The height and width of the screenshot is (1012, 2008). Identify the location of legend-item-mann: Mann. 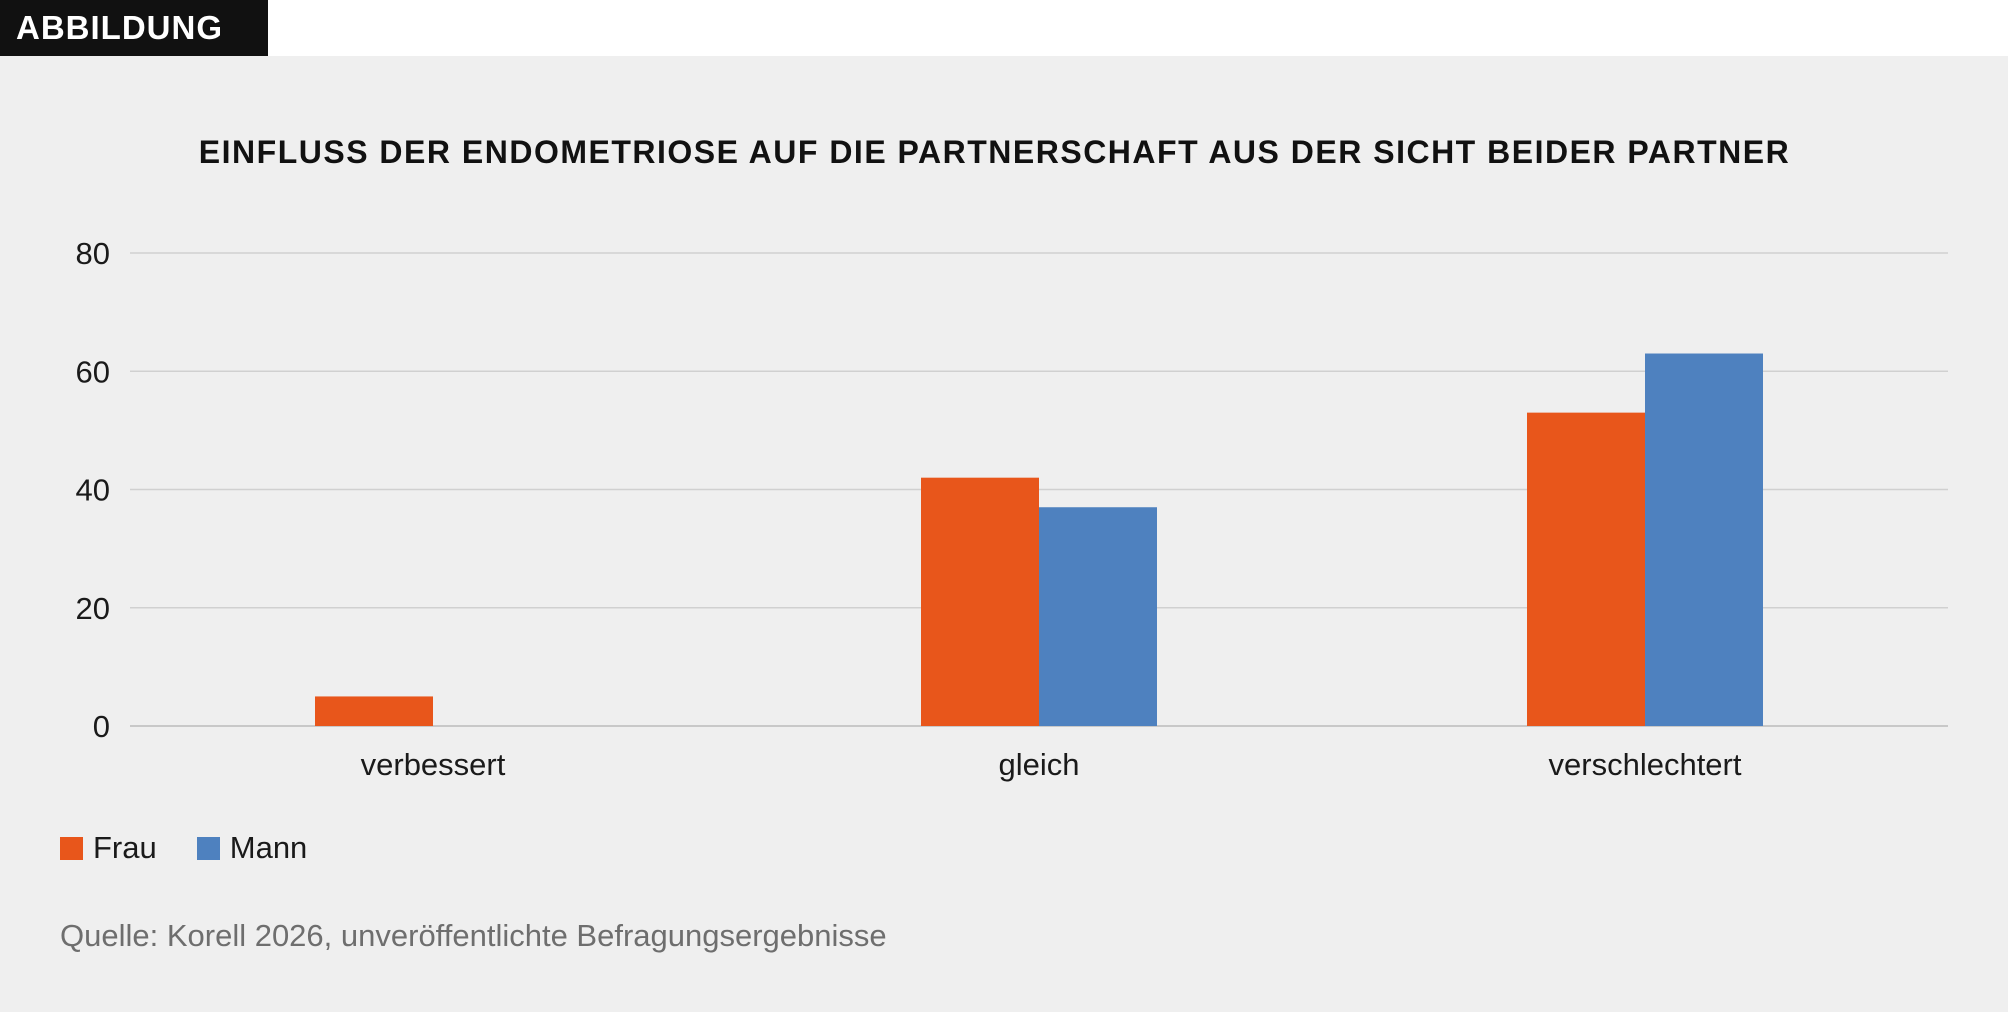
(252, 848).